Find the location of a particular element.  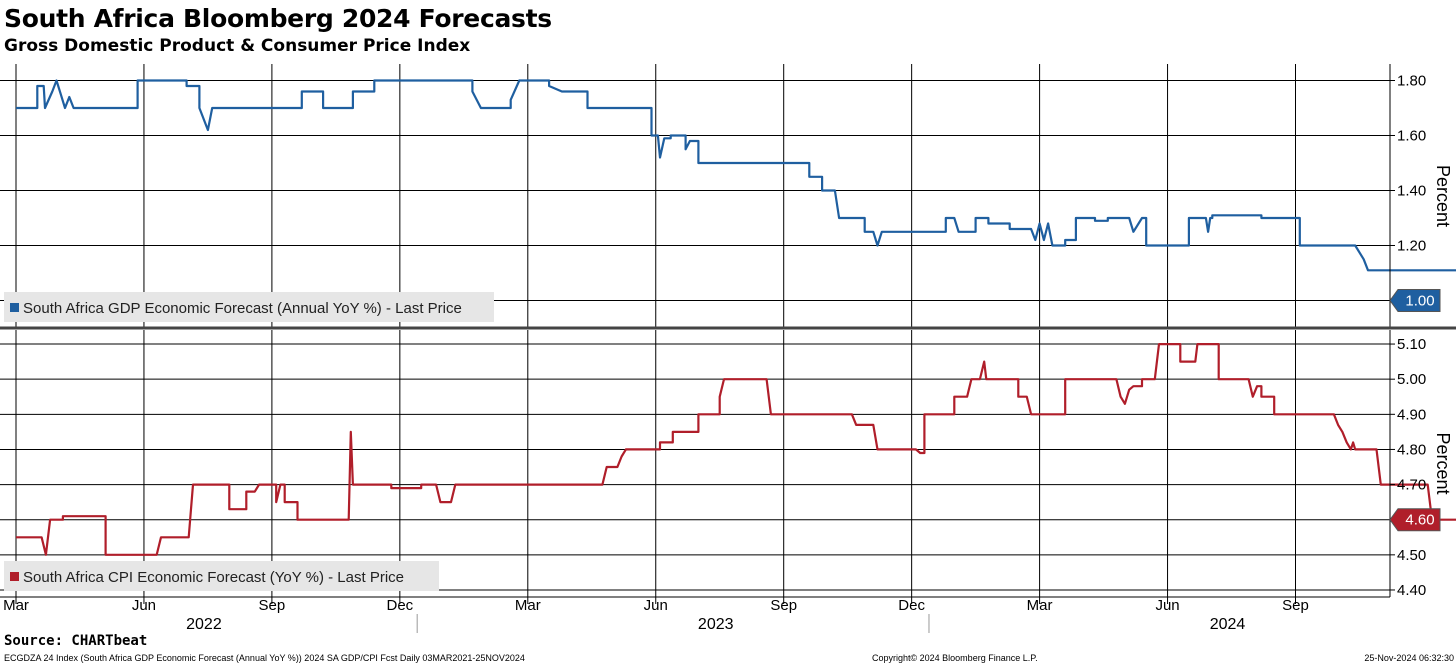

gdp-last-price-tag is located at coordinates (1415, 300).